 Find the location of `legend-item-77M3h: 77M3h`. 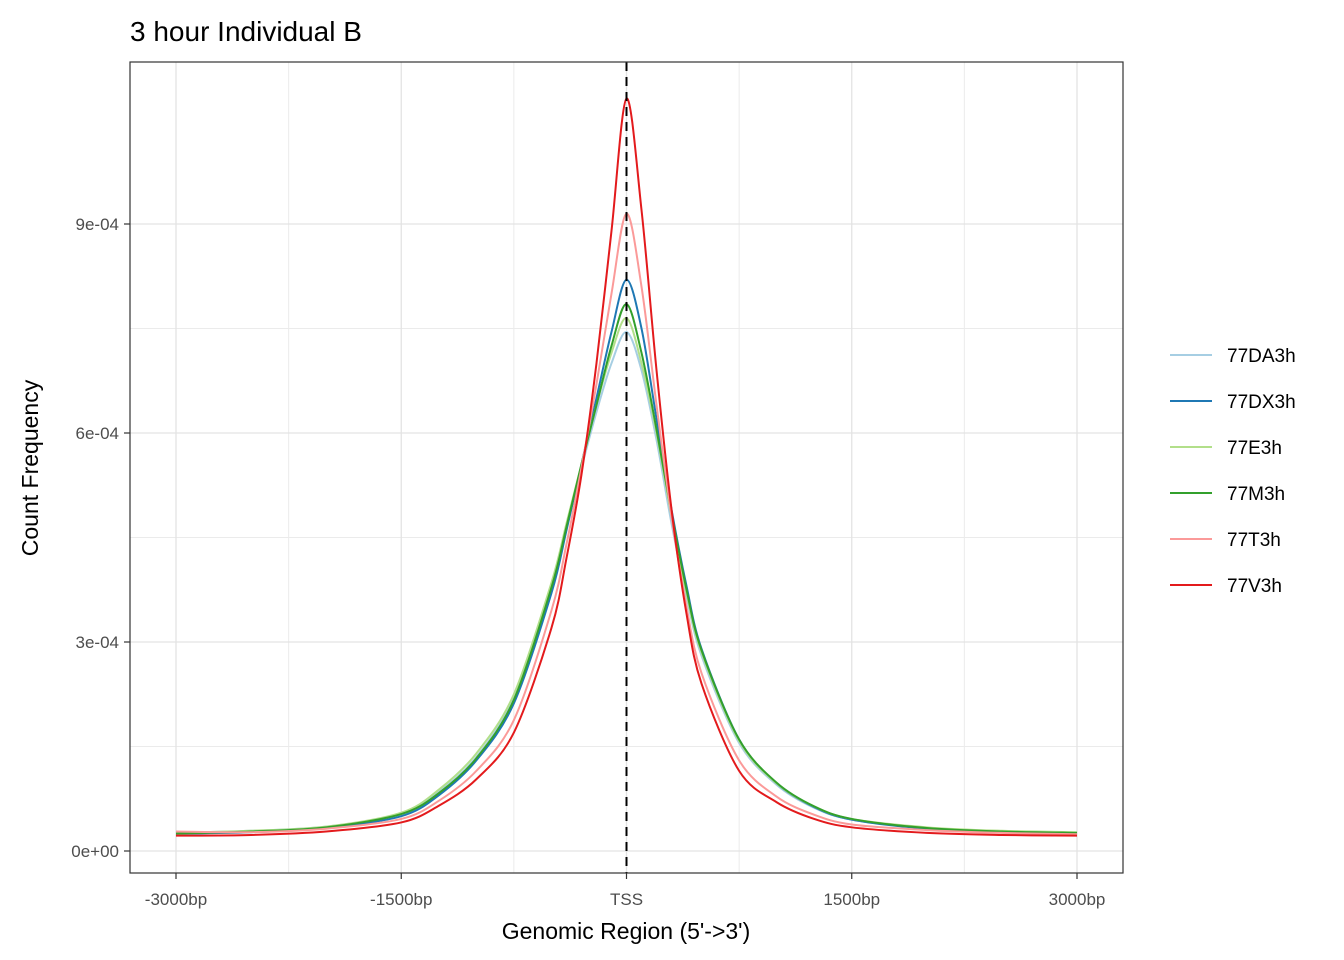

legend-item-77M3h: 77M3h is located at coordinates (1227, 494).